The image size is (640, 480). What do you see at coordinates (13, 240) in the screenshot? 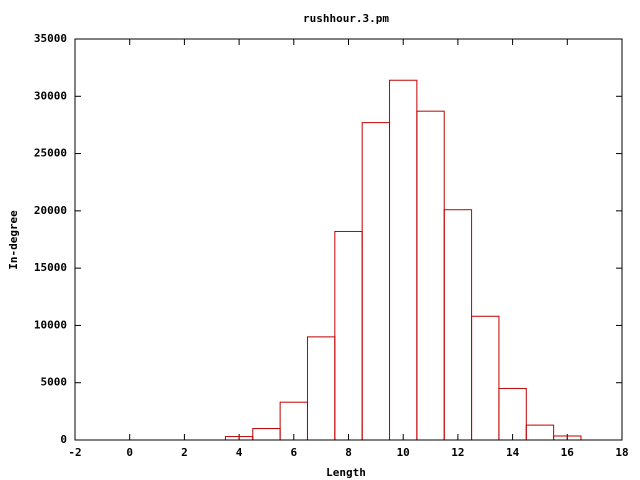
I see `y-axis-label: In-degree` at bounding box center [13, 240].